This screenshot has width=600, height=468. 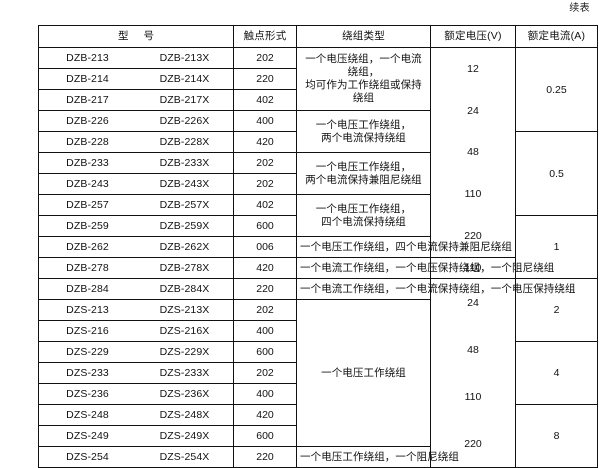 What do you see at coordinates (363, 373) in the screenshot?
I see `cell-winding-type: 一个电压工作绕组` at bounding box center [363, 373].